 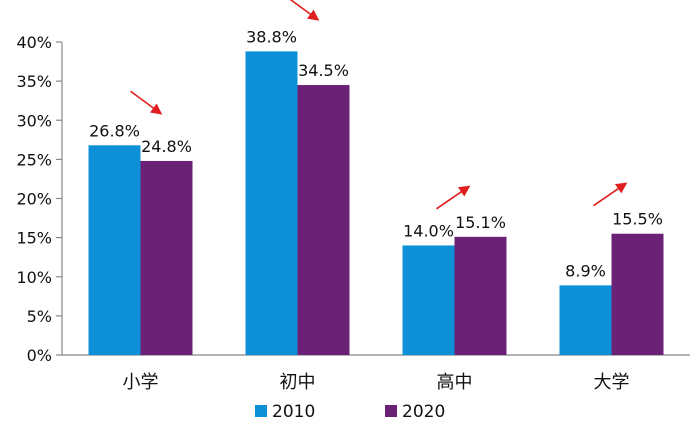 I want to click on data-label: 15.5%, so click(x=637, y=219).